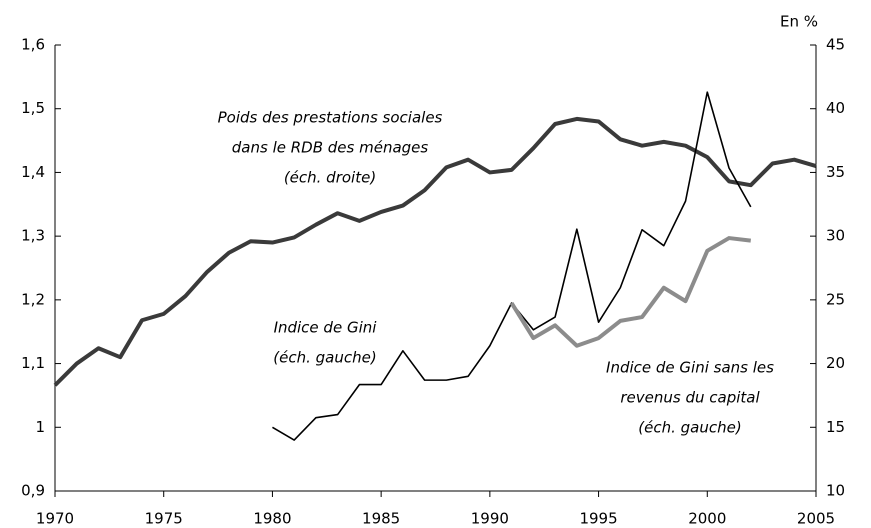  What do you see at coordinates (330, 148) in the screenshot?
I see `series-annotation: dans le RDB des ménages` at bounding box center [330, 148].